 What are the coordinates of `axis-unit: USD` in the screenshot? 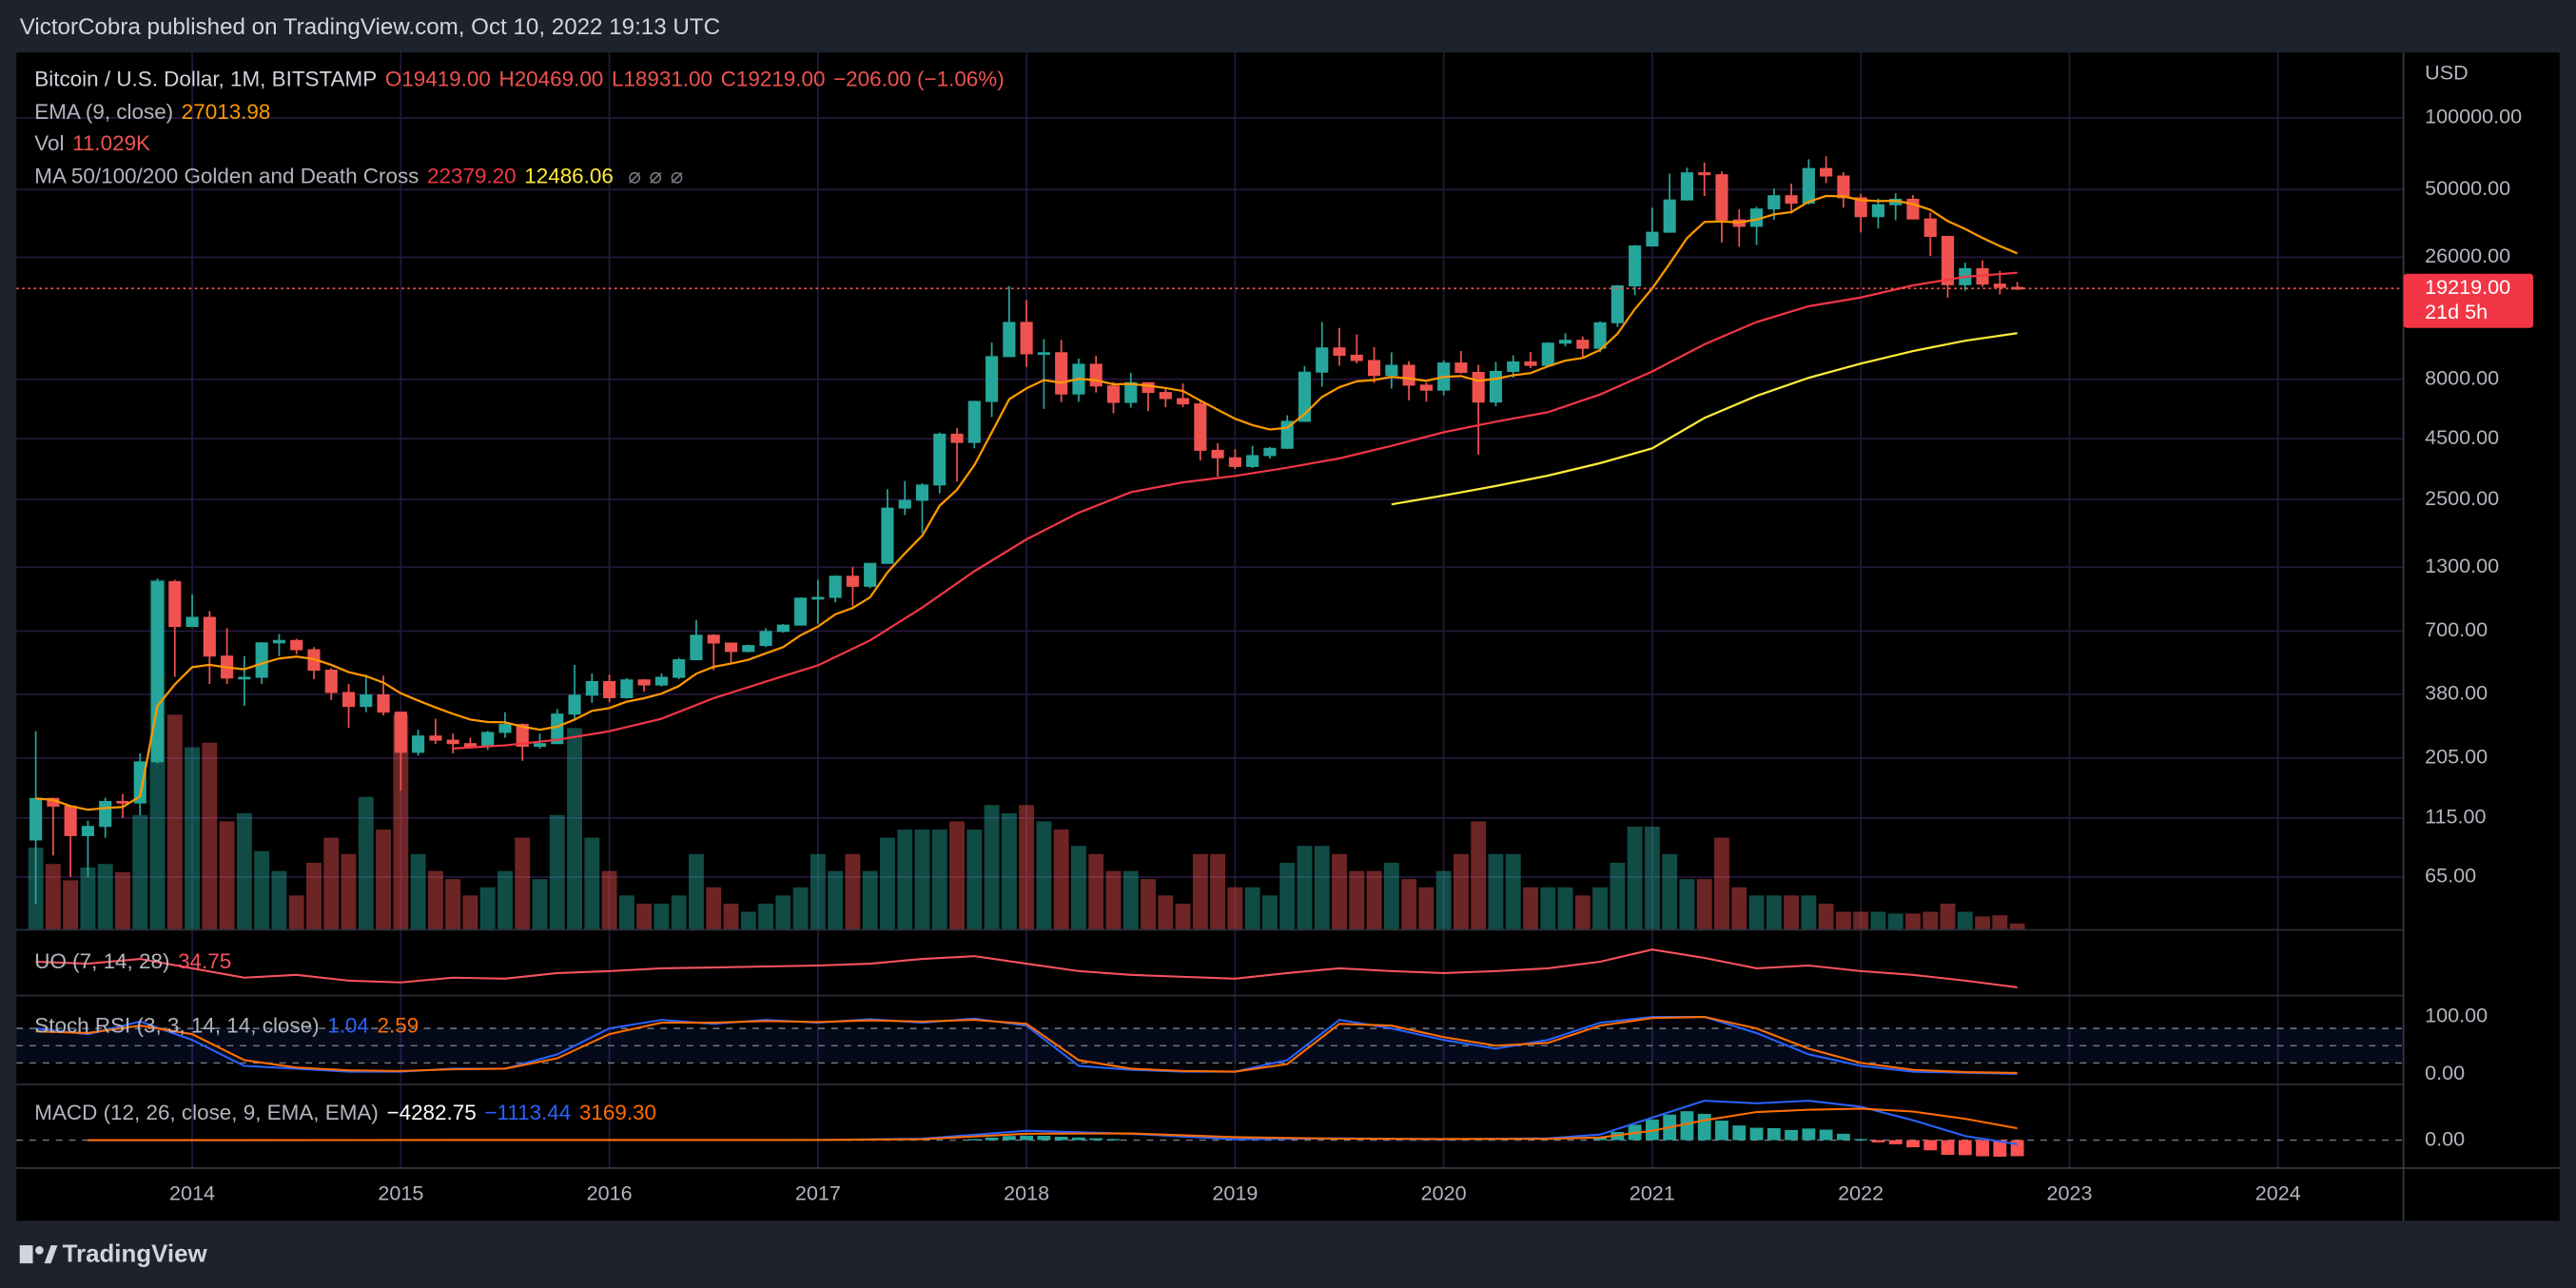 It's located at (2447, 72).